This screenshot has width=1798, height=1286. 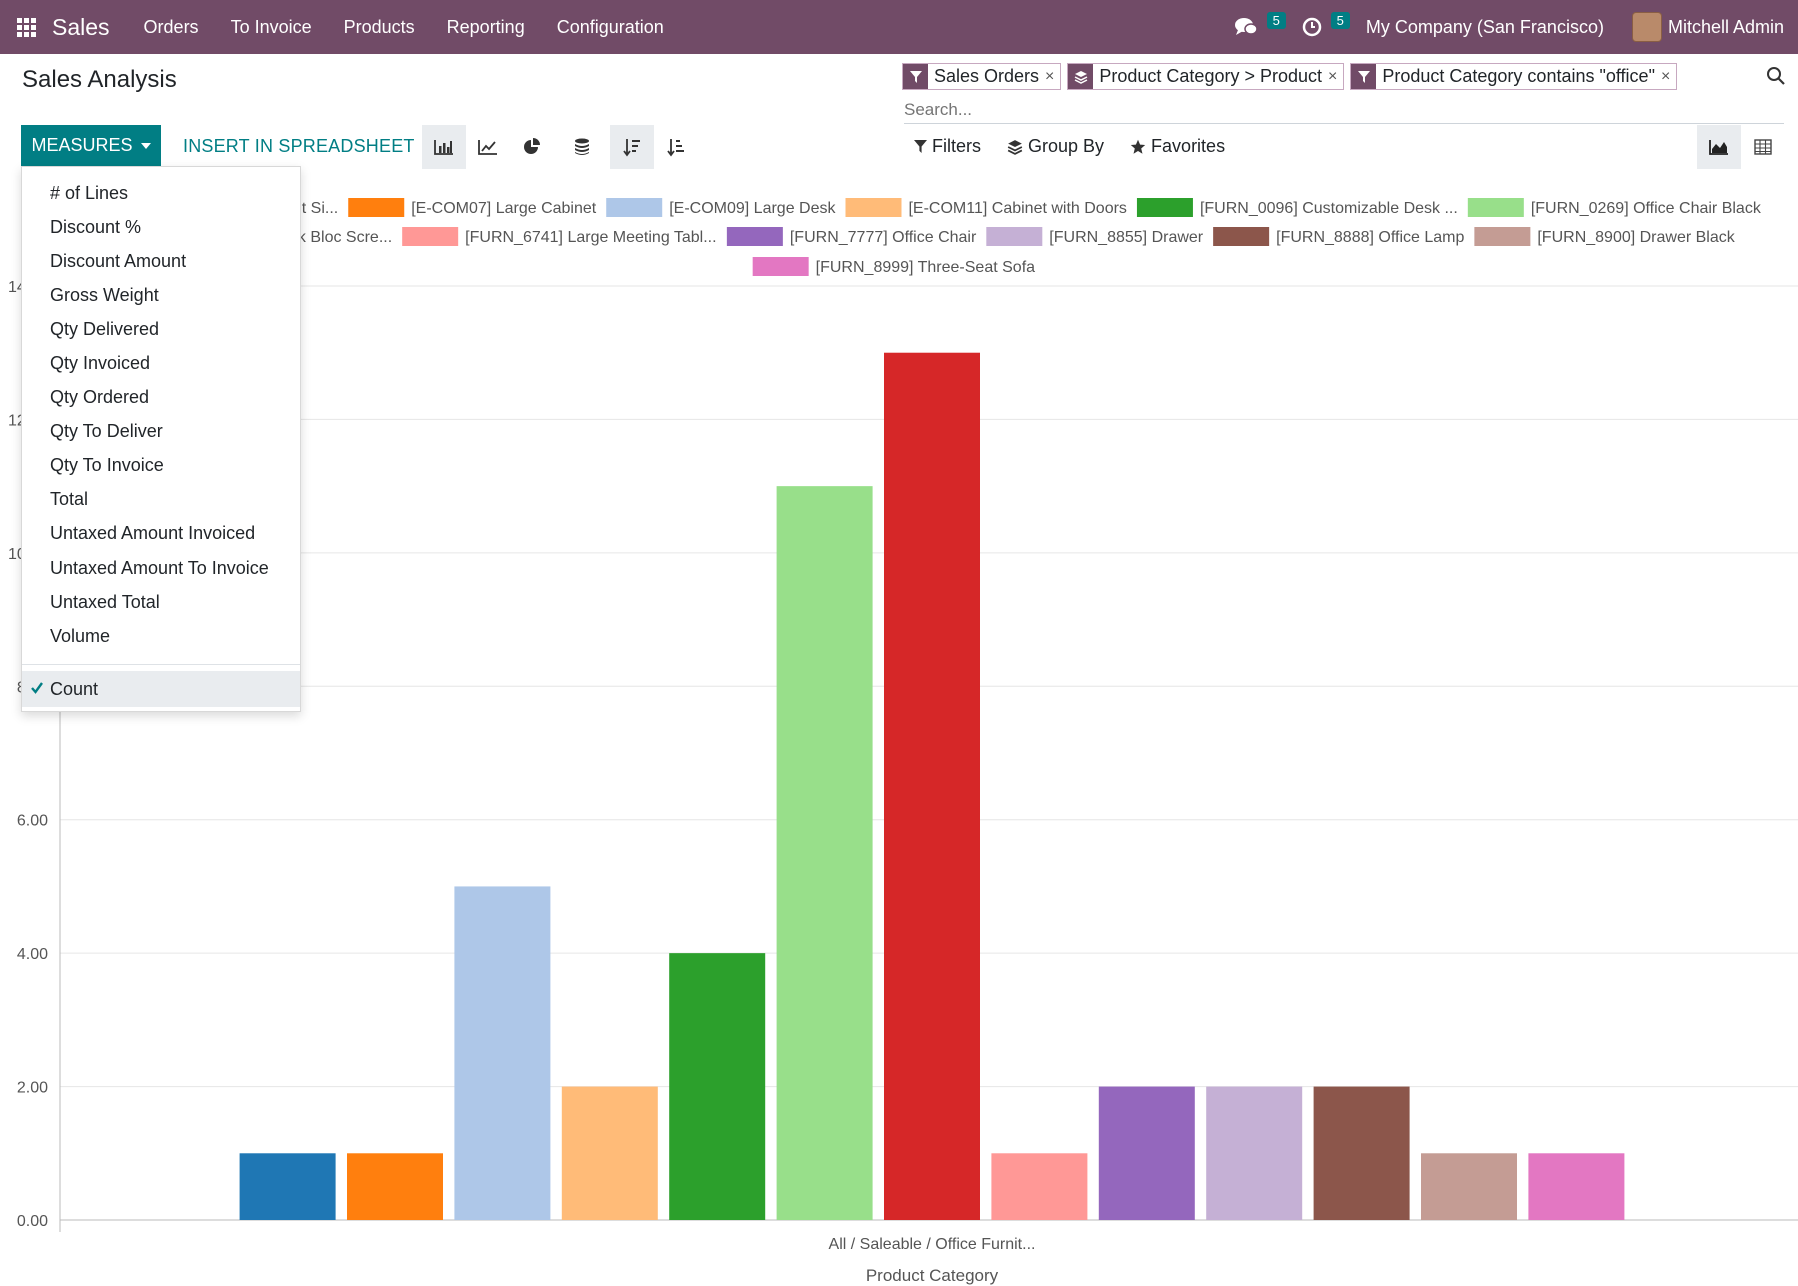 I want to click on measure-gross-weight: Gross Weight, so click(x=104, y=294).